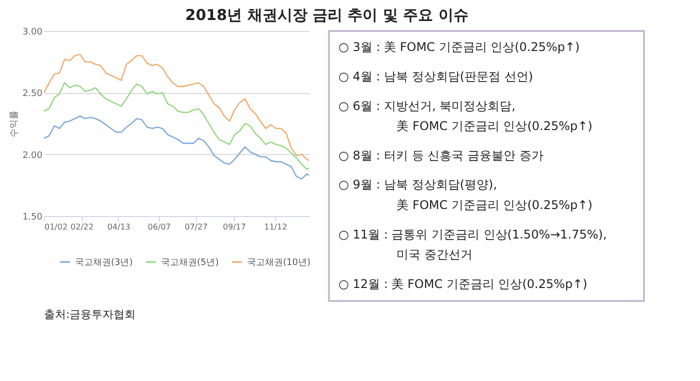 The width and height of the screenshot is (700, 381). Describe the element at coordinates (326, 15) in the screenshot. I see `chart-title: 2018년 채권시장 금리 추이 및 주요 이슈` at that location.